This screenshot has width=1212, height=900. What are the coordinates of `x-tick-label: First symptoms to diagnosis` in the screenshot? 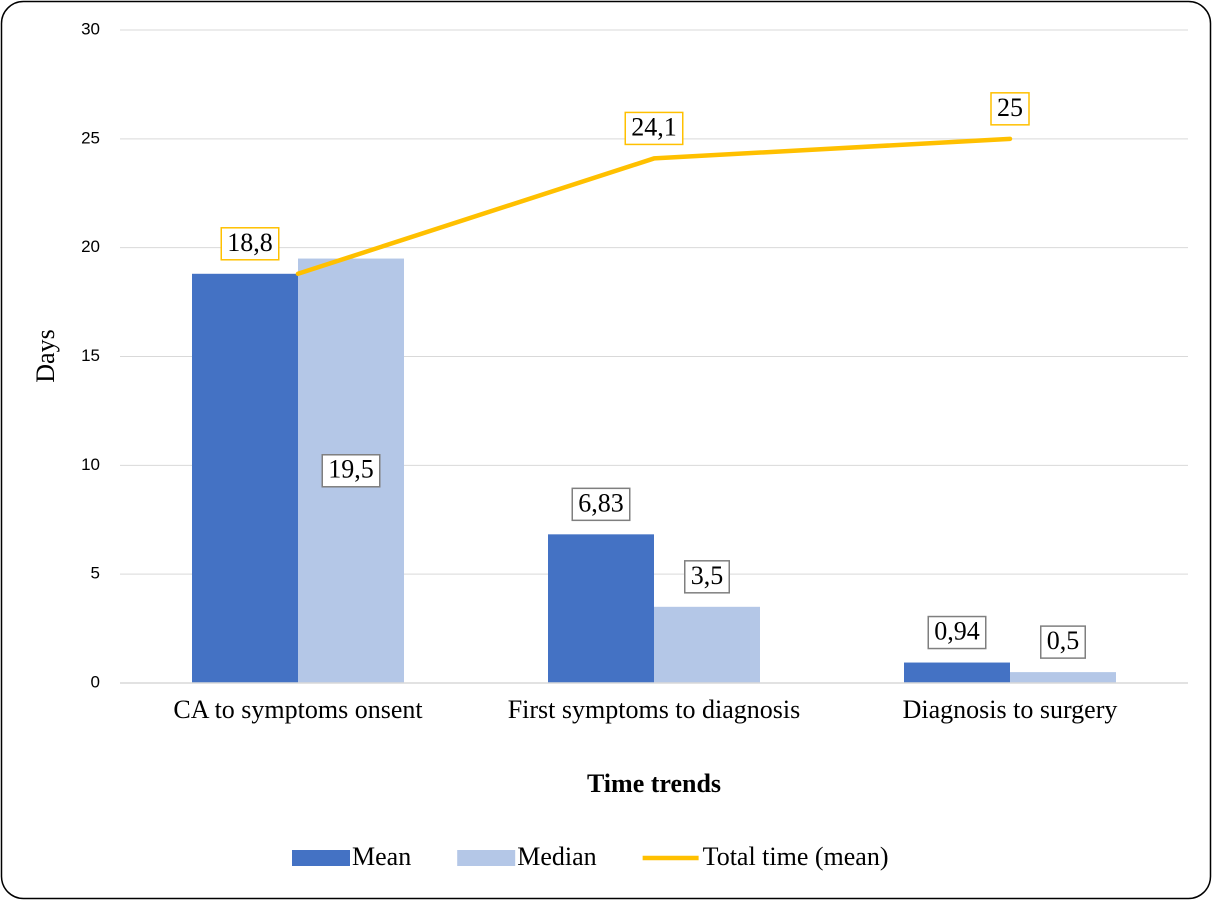 It's located at (654, 710).